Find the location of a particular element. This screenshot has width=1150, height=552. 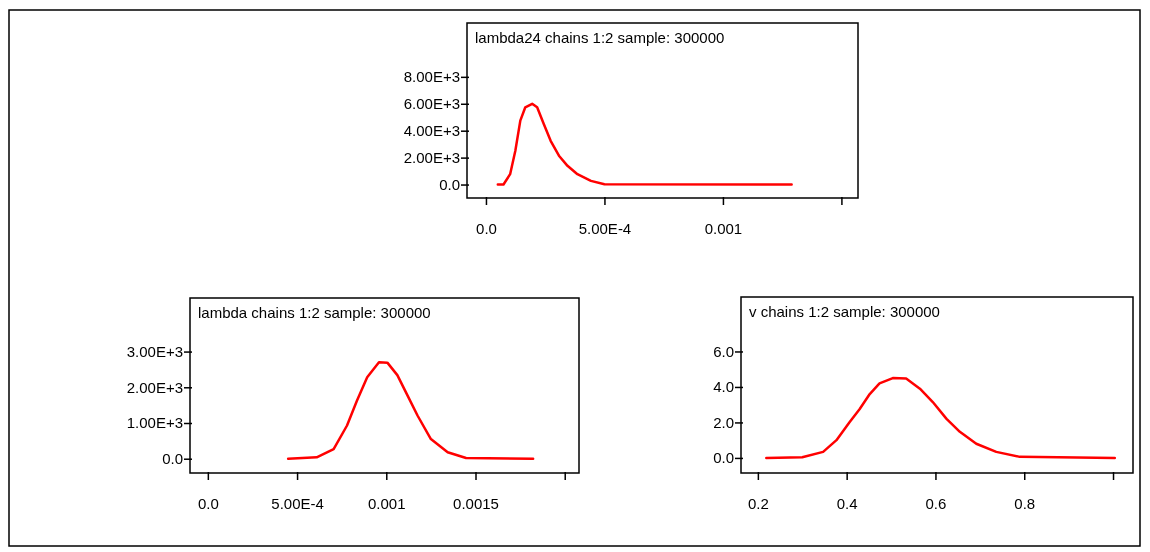

y-tick-label: 4.0 is located at coordinates (723, 387).